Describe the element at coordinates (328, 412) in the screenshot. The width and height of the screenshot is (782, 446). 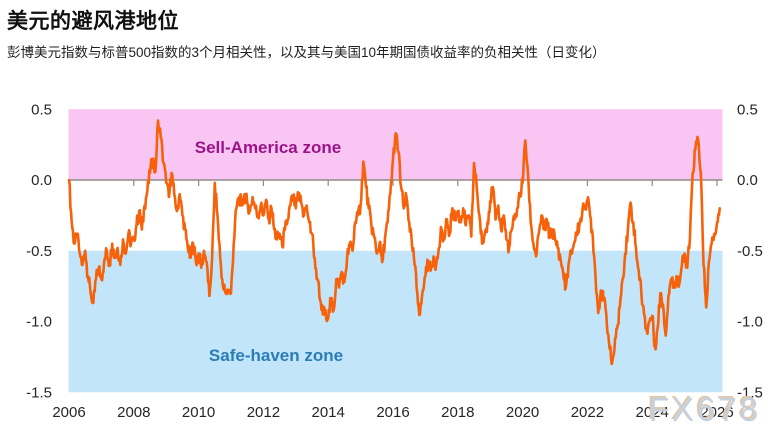
I see `x-axis-label: 2014` at that location.